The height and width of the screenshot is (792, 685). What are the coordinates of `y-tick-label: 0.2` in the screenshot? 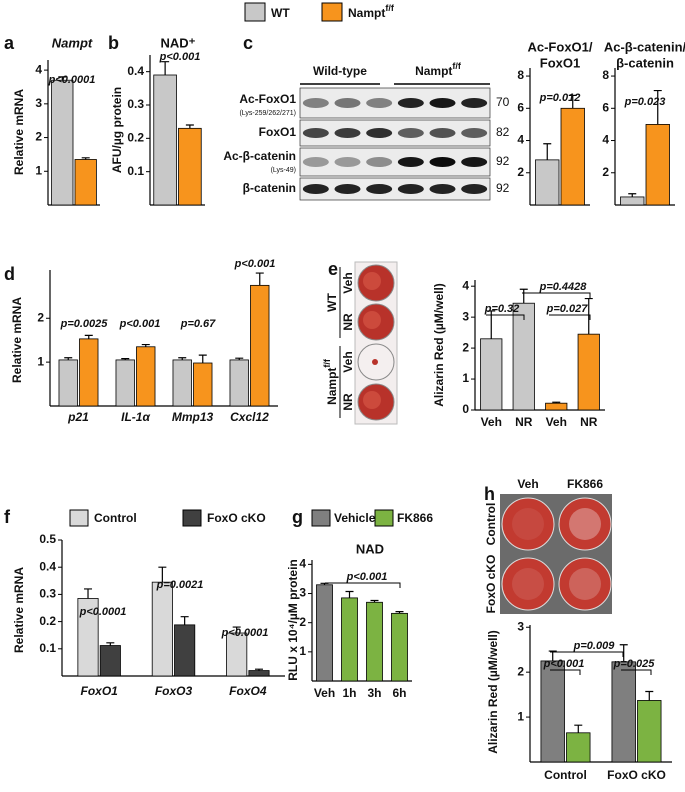 It's located at (47, 621).